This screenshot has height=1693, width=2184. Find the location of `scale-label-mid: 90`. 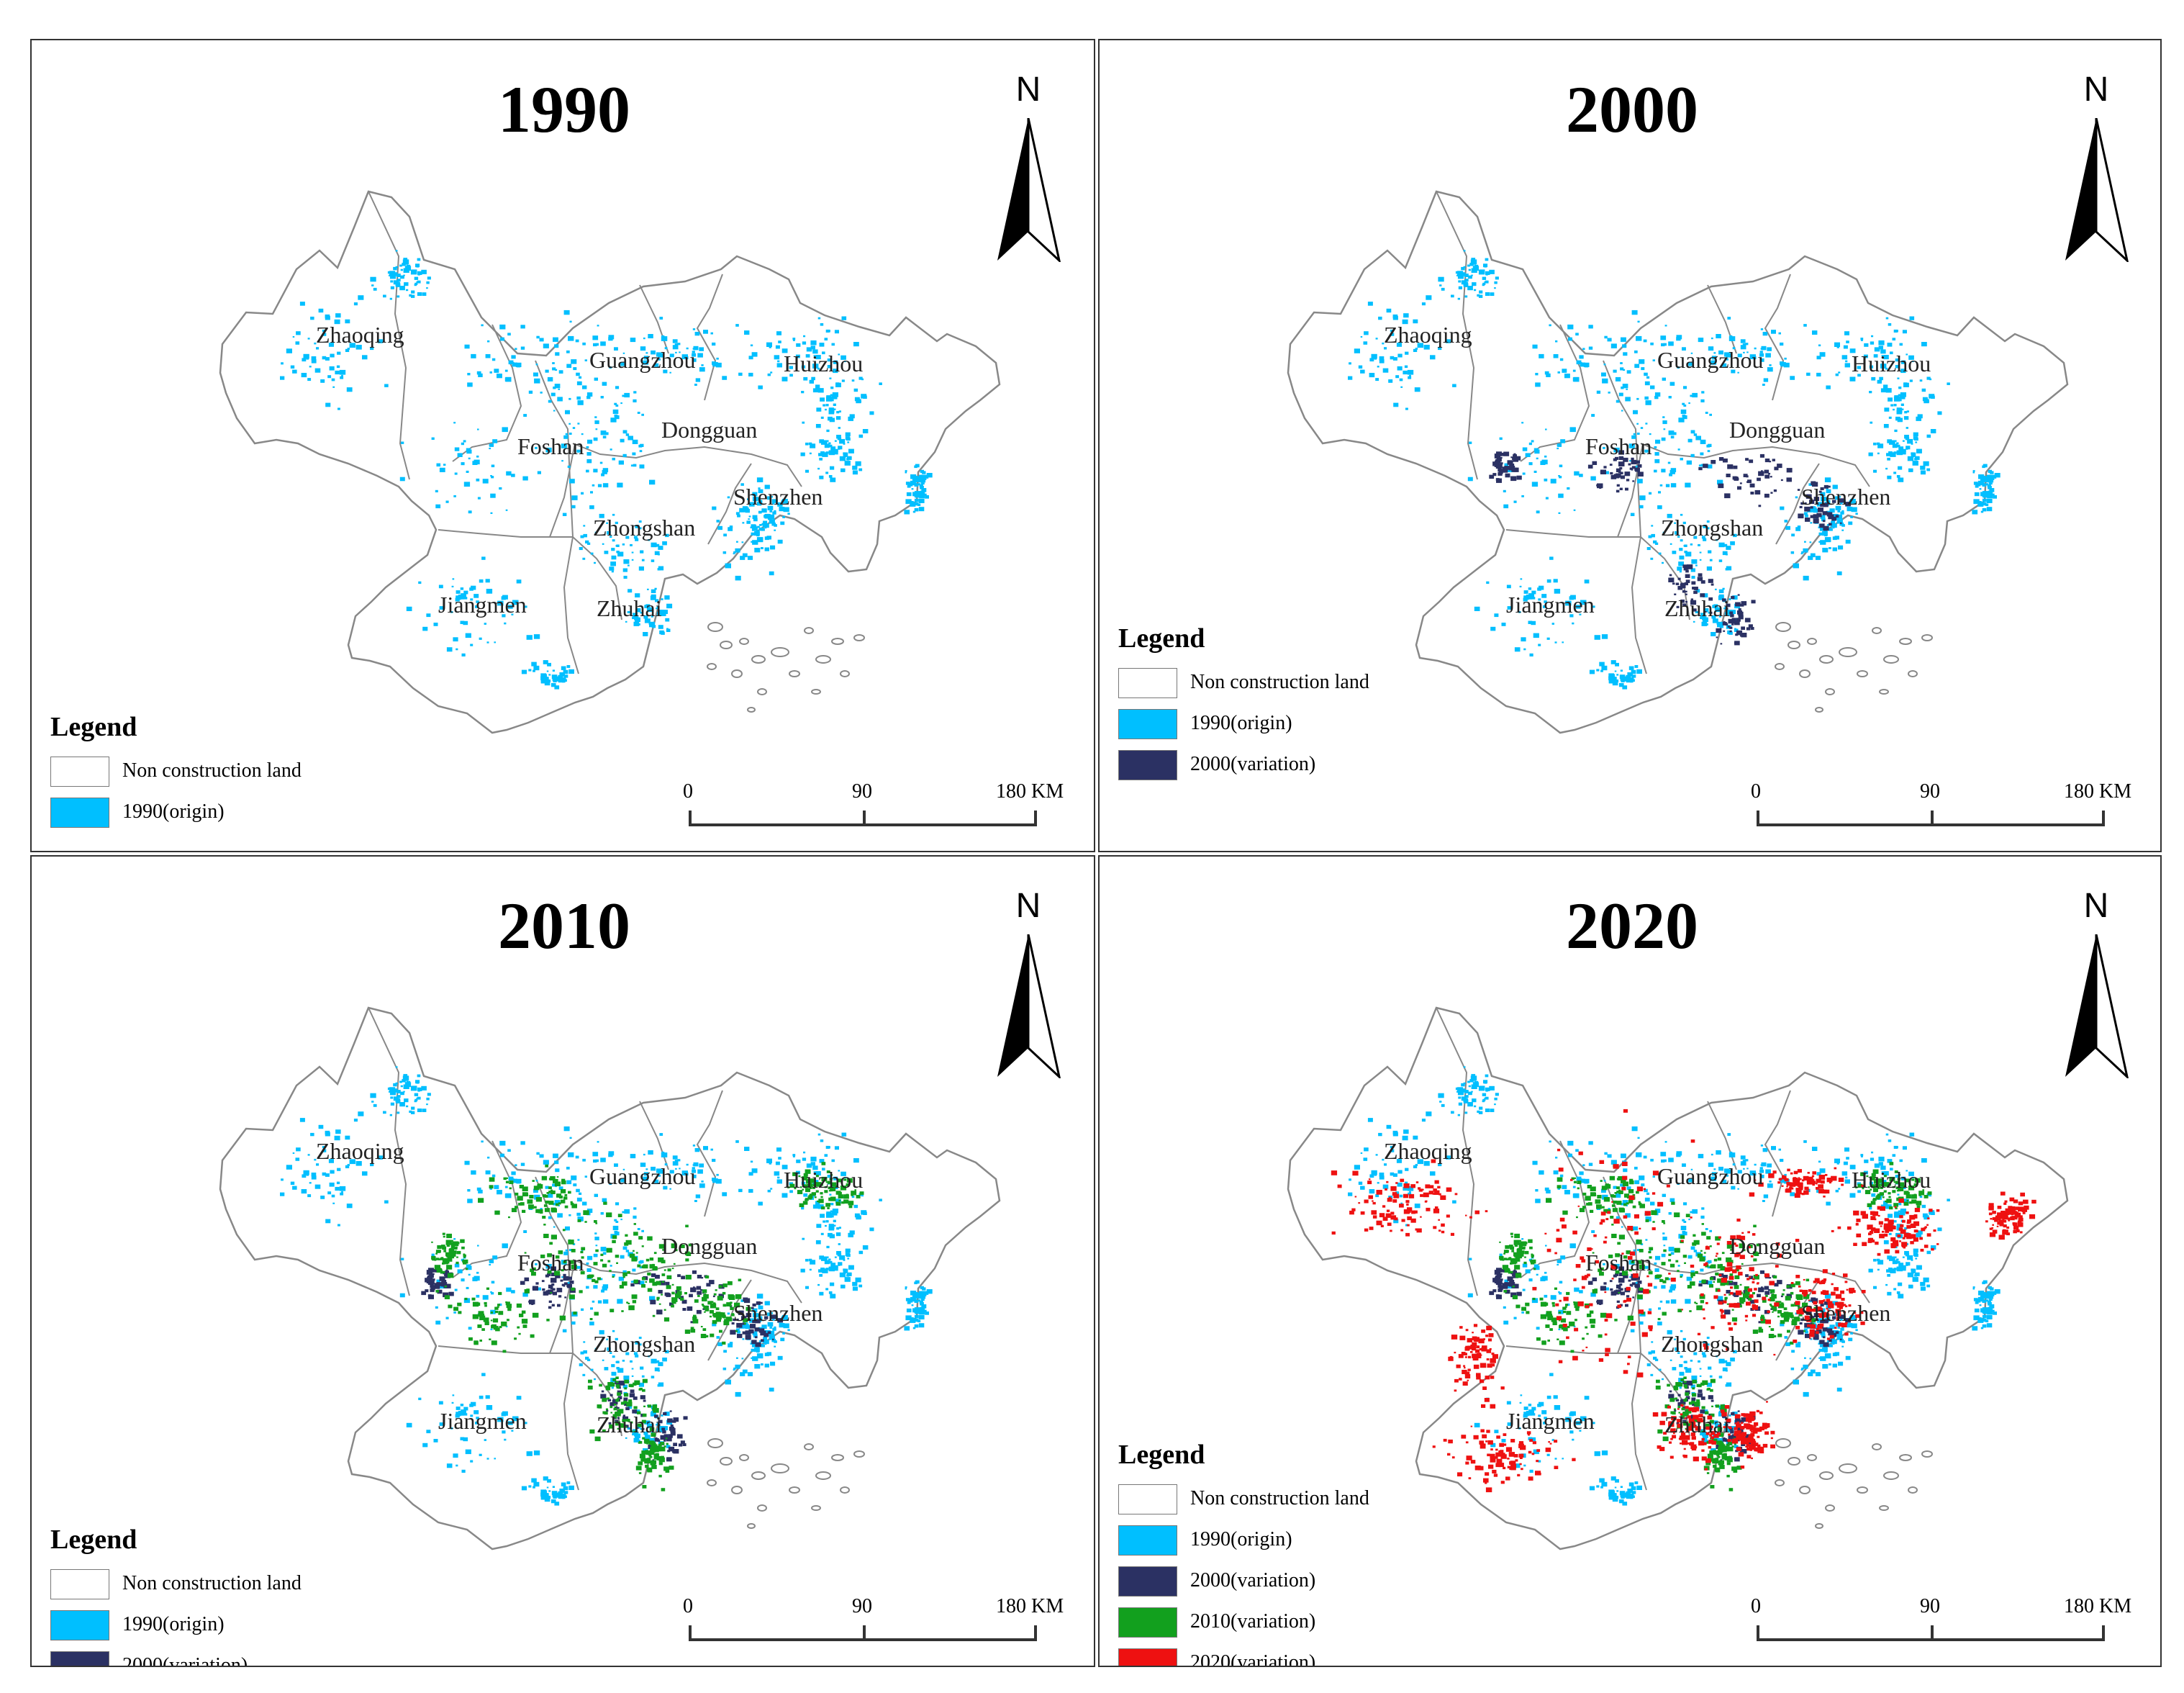

scale-label-mid: 90 is located at coordinates (1930, 1606).